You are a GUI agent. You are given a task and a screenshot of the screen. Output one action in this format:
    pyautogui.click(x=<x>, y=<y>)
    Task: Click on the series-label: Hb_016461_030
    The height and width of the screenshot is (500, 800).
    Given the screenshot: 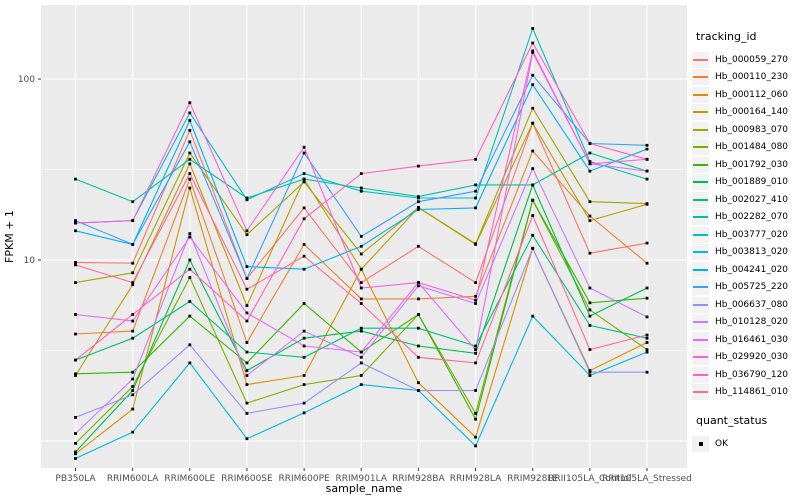 What is the action you would take?
    pyautogui.click(x=752, y=339)
    